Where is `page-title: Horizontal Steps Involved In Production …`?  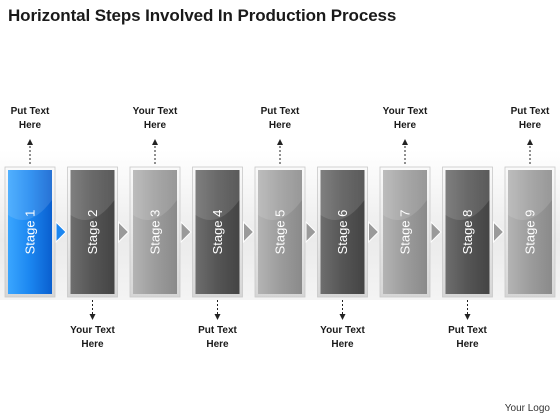 page-title: Horizontal Steps Involved In Production … is located at coordinates (202, 15).